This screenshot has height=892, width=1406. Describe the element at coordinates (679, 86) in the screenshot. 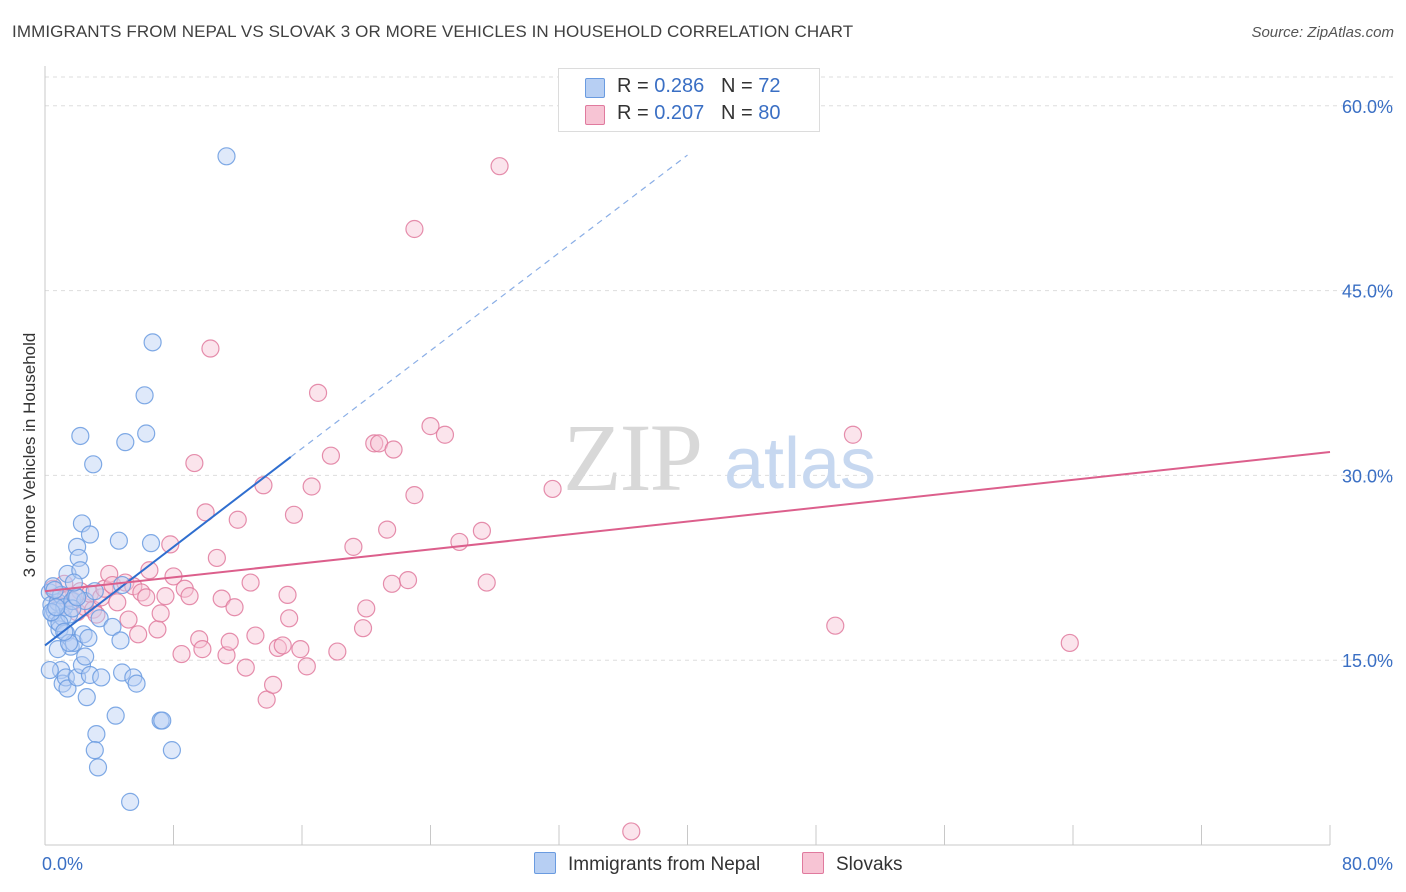

I see `legend-r-value-nepal: 0.286` at that location.